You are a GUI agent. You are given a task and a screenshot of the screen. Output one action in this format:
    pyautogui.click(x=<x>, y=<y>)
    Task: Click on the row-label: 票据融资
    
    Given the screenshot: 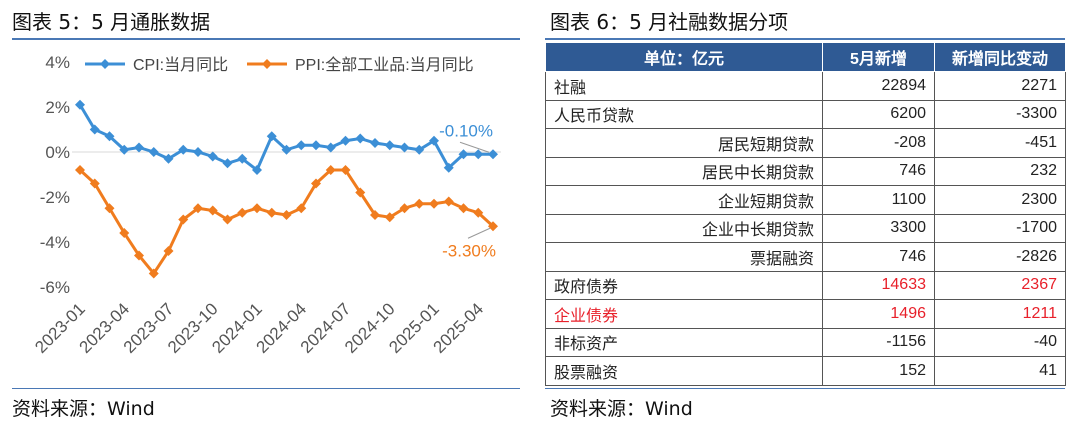 What is the action you would take?
    pyautogui.click(x=684, y=257)
    